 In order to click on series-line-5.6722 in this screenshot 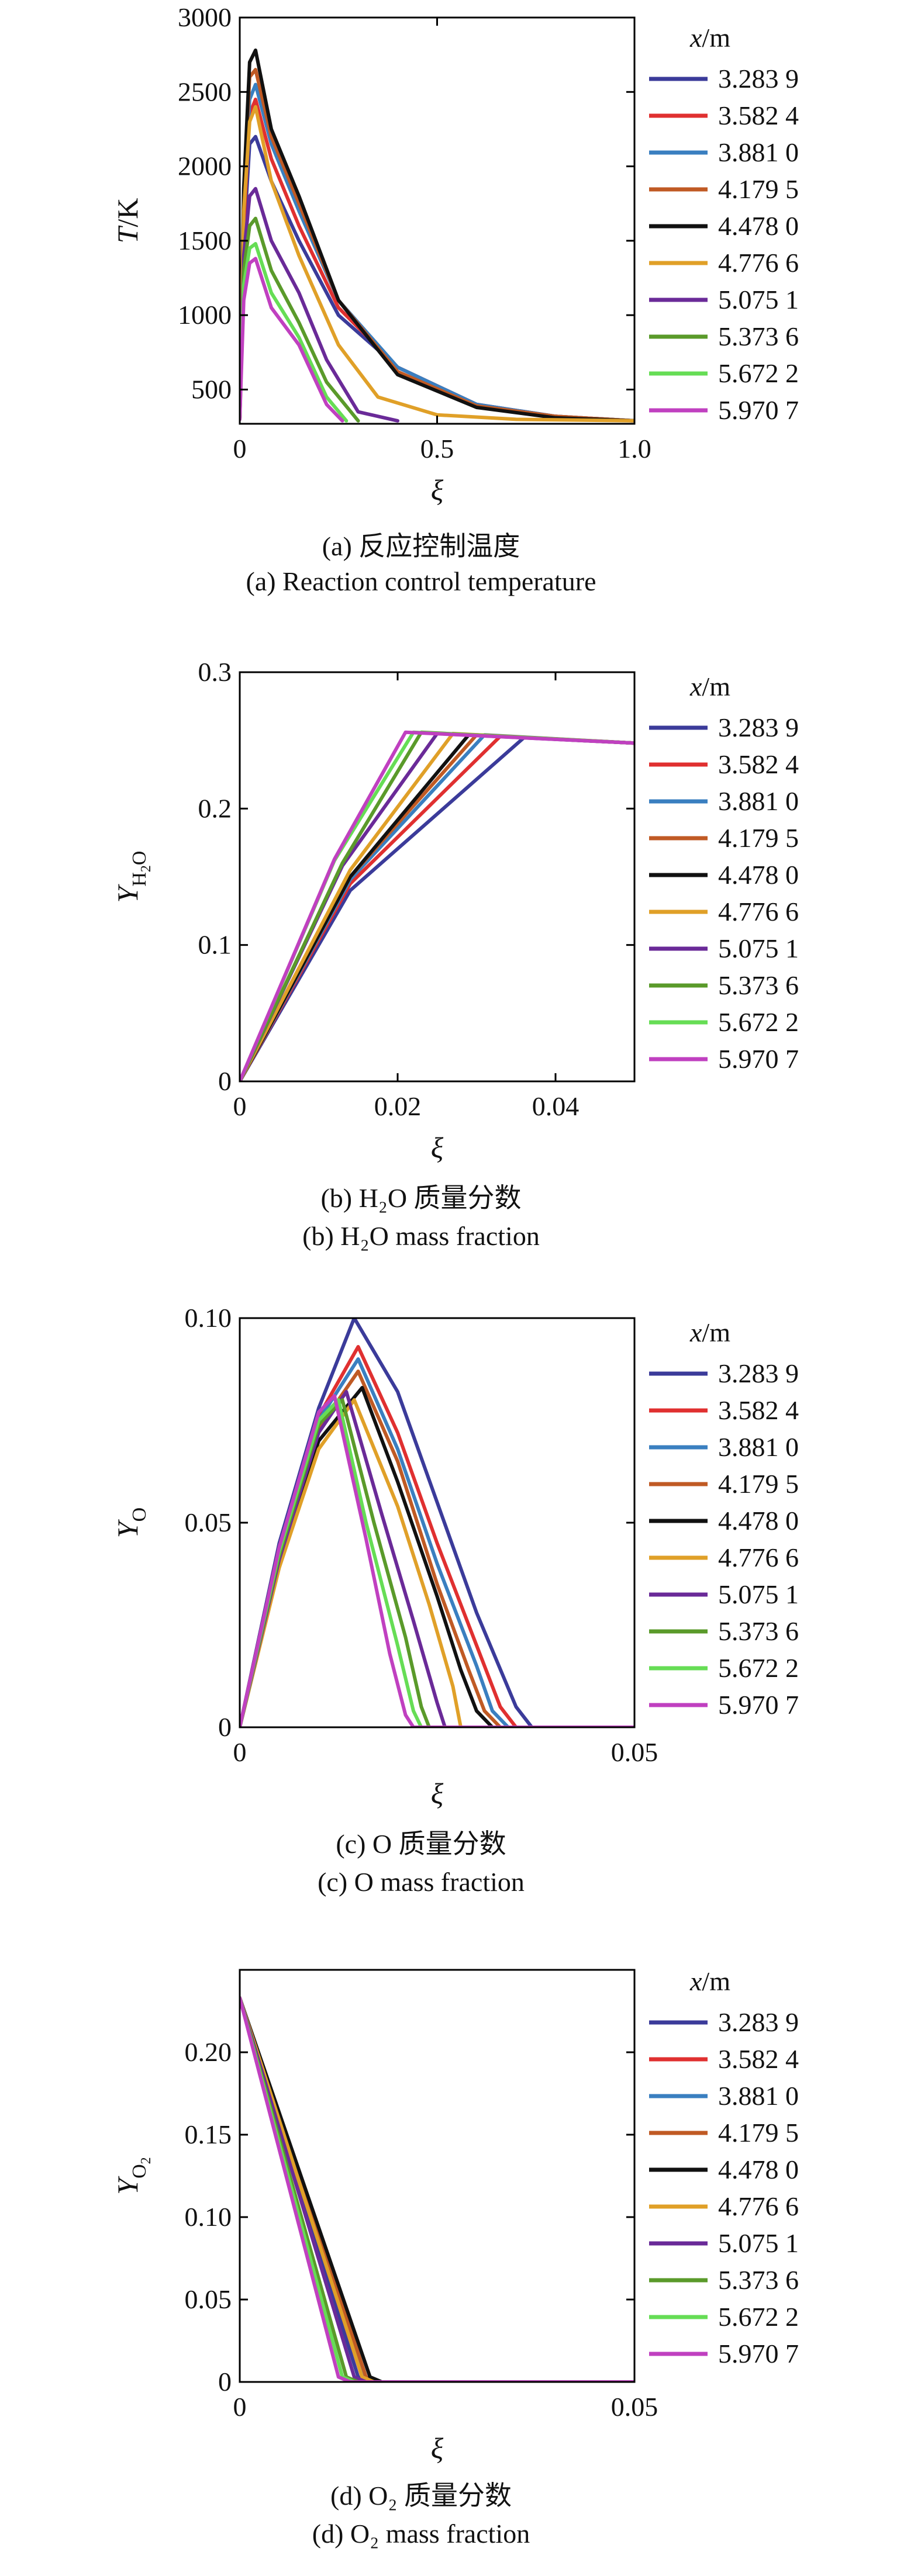, I will do `click(295, 332)`.